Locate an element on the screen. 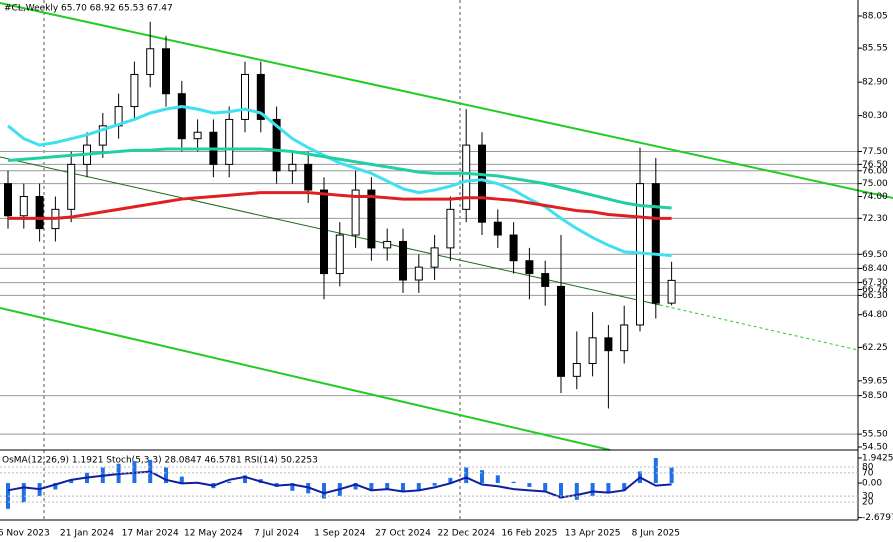 This screenshot has width=893, height=542. y-tick-label: 66.76 is located at coordinates (875, 290).